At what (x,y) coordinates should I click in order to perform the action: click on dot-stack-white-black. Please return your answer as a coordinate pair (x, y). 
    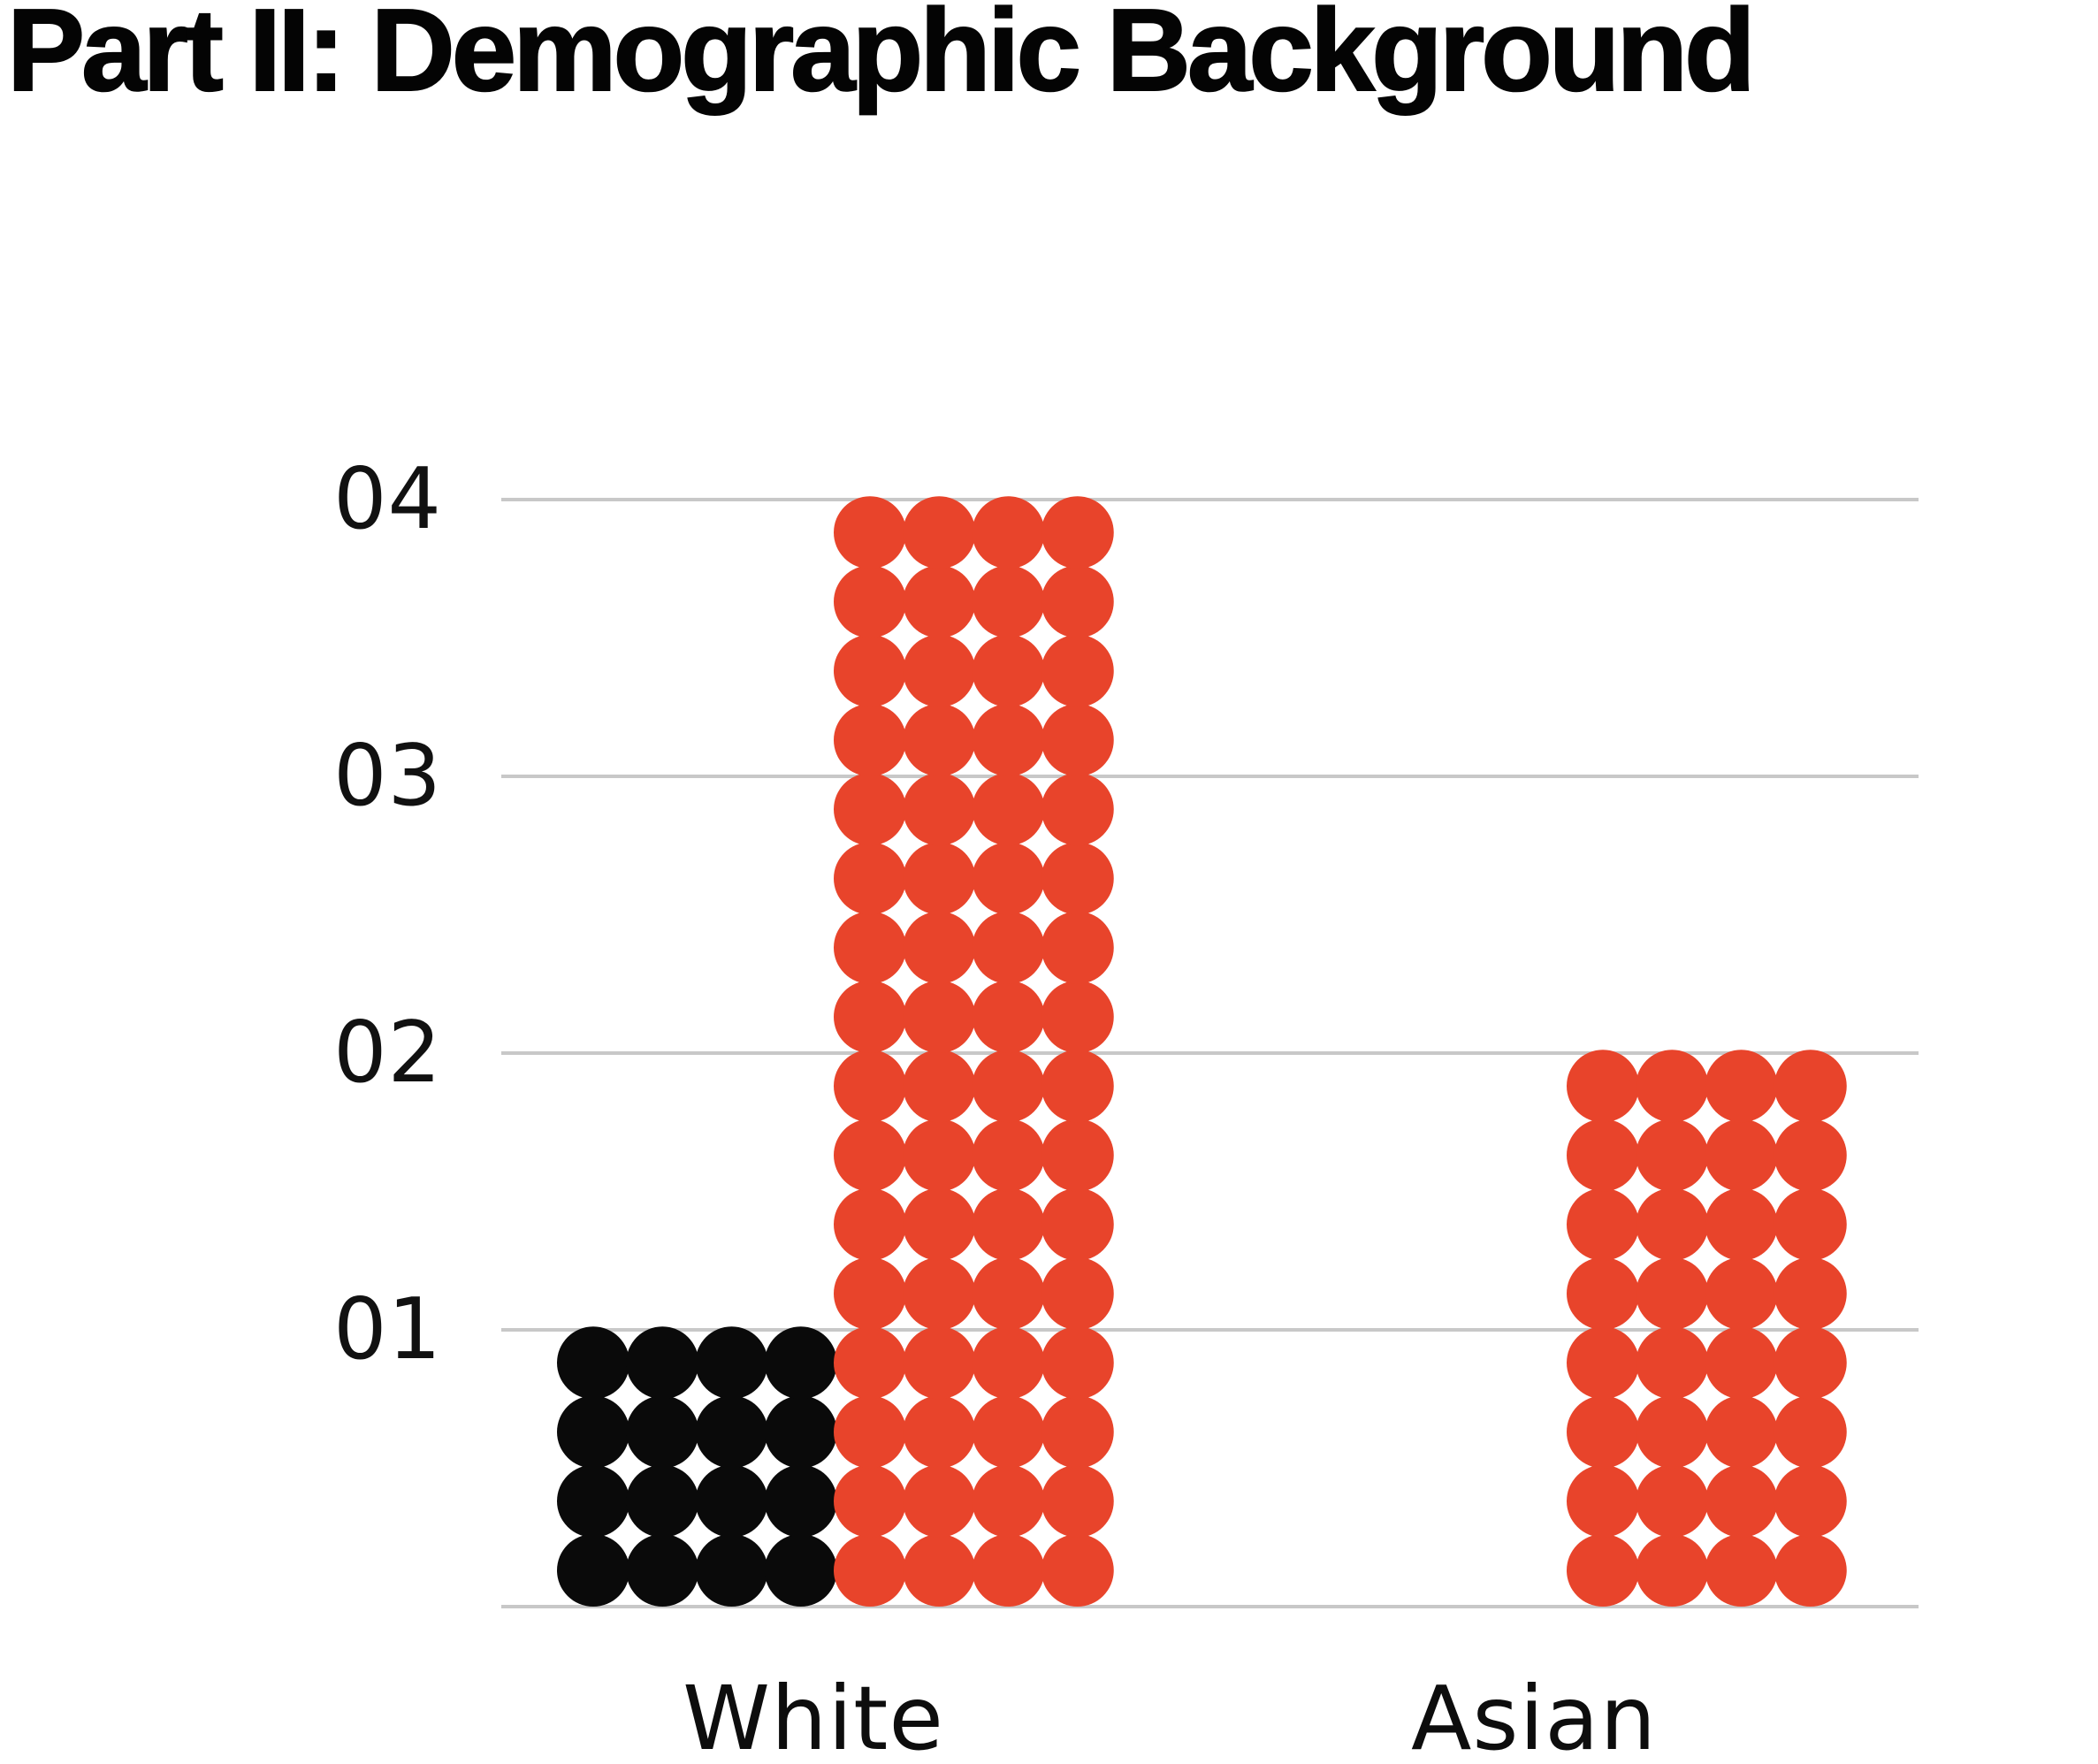
    Looking at the image, I should click on (697, 1466).